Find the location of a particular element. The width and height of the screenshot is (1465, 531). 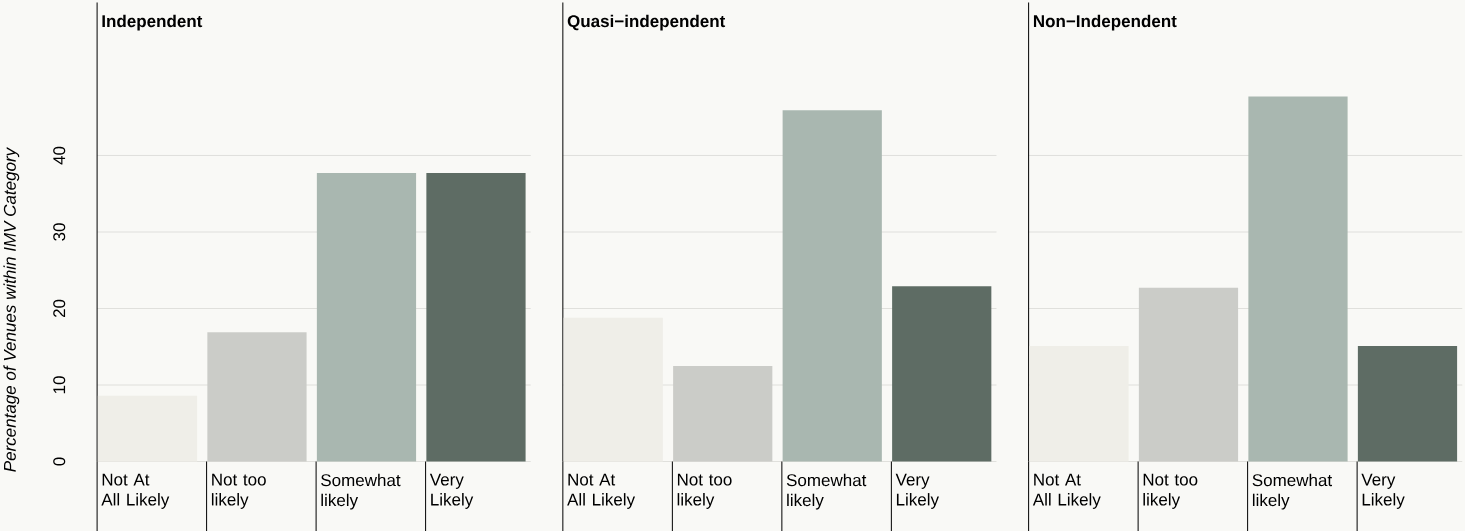

y-tick-label: 0 is located at coordinates (59, 461).